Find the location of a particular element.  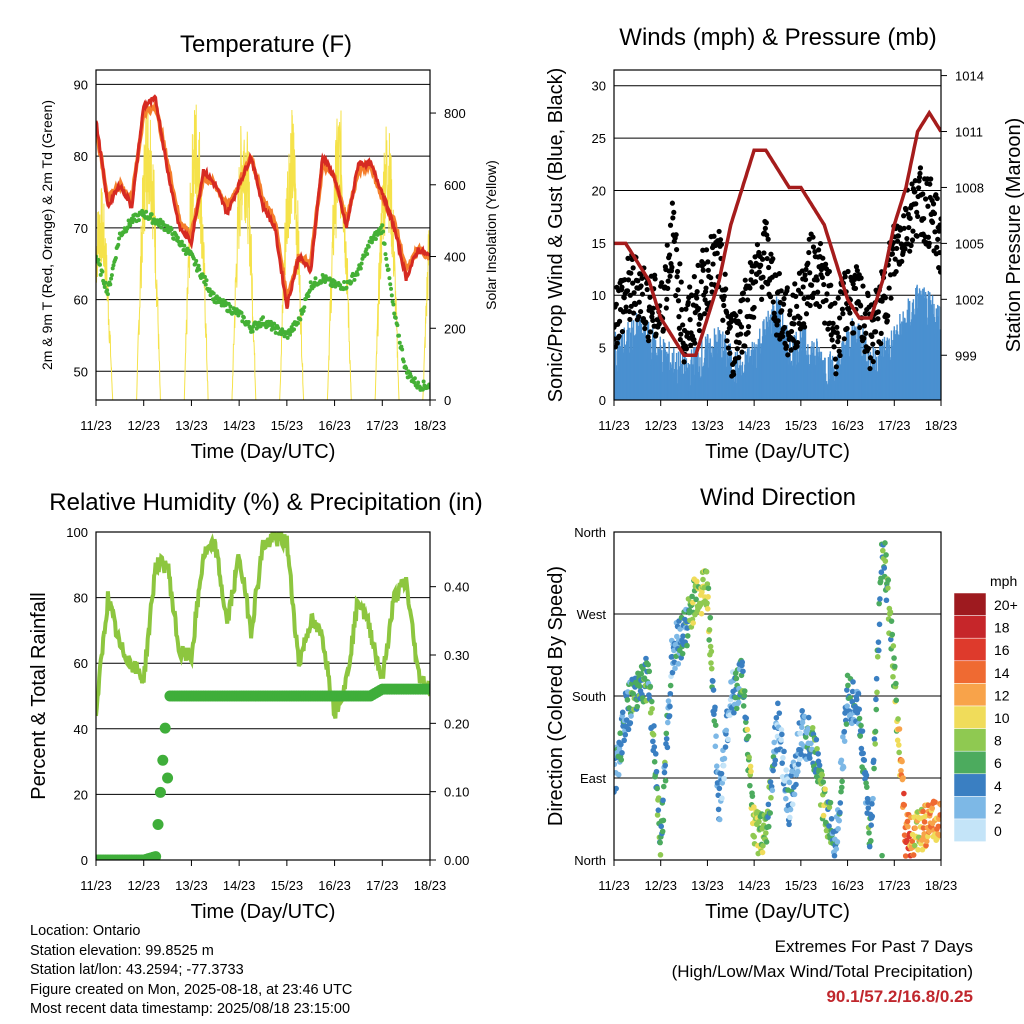

colorbar-label: 16 is located at coordinates (1002, 650).